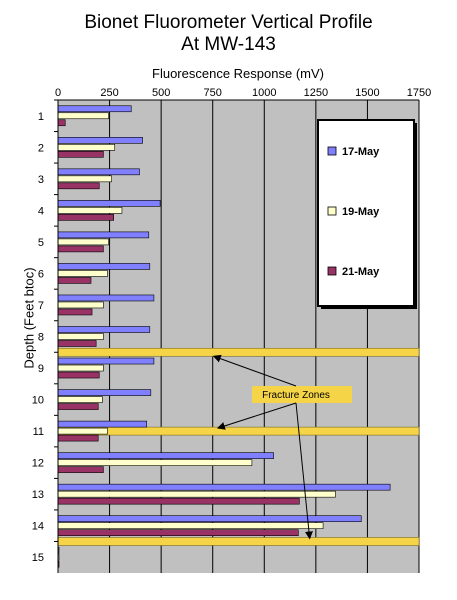 Image resolution: width=457 pixels, height=600 pixels. What do you see at coordinates (41, 243) in the screenshot?
I see `y-tick-label: 5` at bounding box center [41, 243].